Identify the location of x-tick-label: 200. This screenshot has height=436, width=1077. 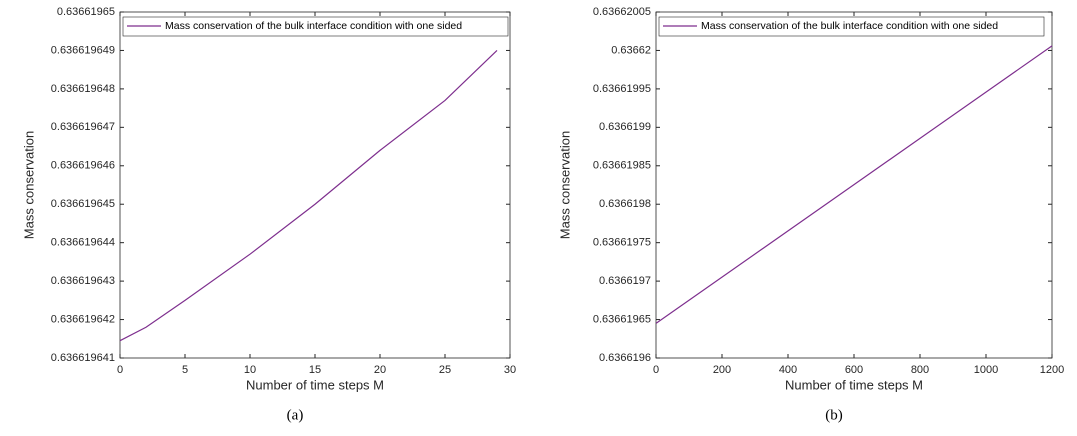
(722, 370).